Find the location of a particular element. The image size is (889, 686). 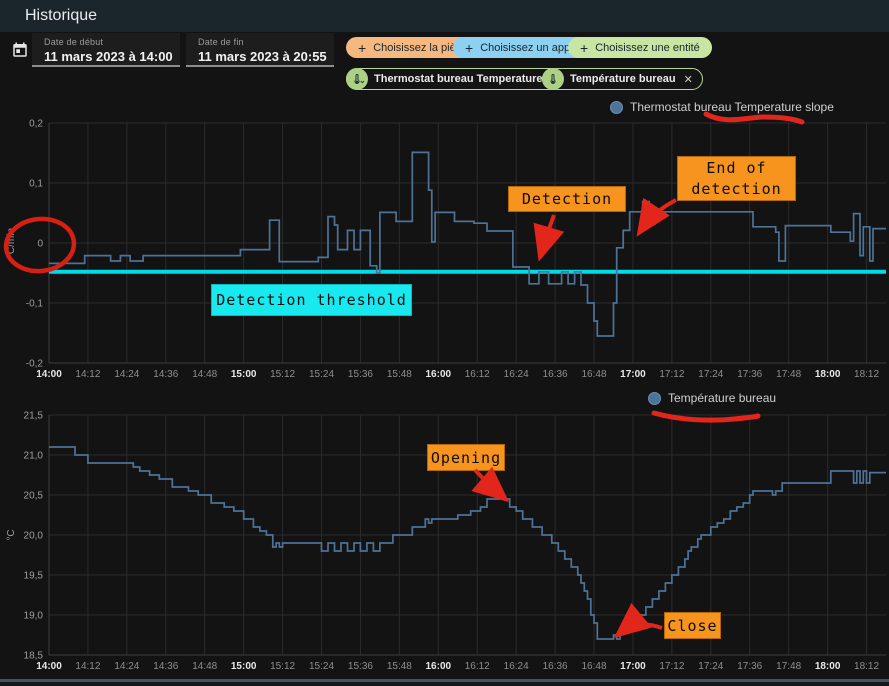

annotation-opening: Opening is located at coordinates (466, 457).